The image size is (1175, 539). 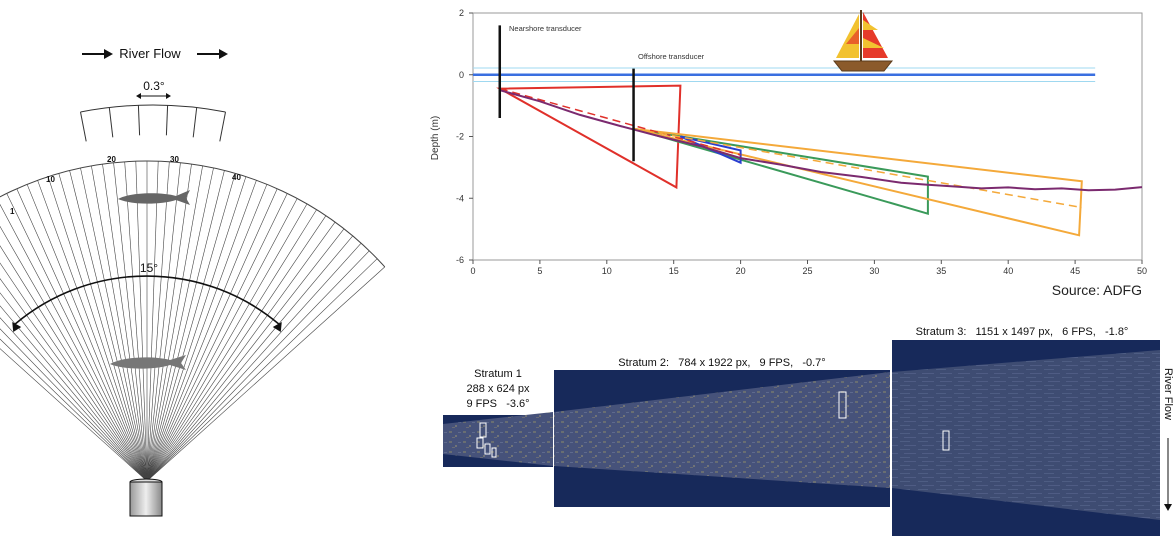 What do you see at coordinates (874, 271) in the screenshot?
I see `x-tick-label: 30` at bounding box center [874, 271].